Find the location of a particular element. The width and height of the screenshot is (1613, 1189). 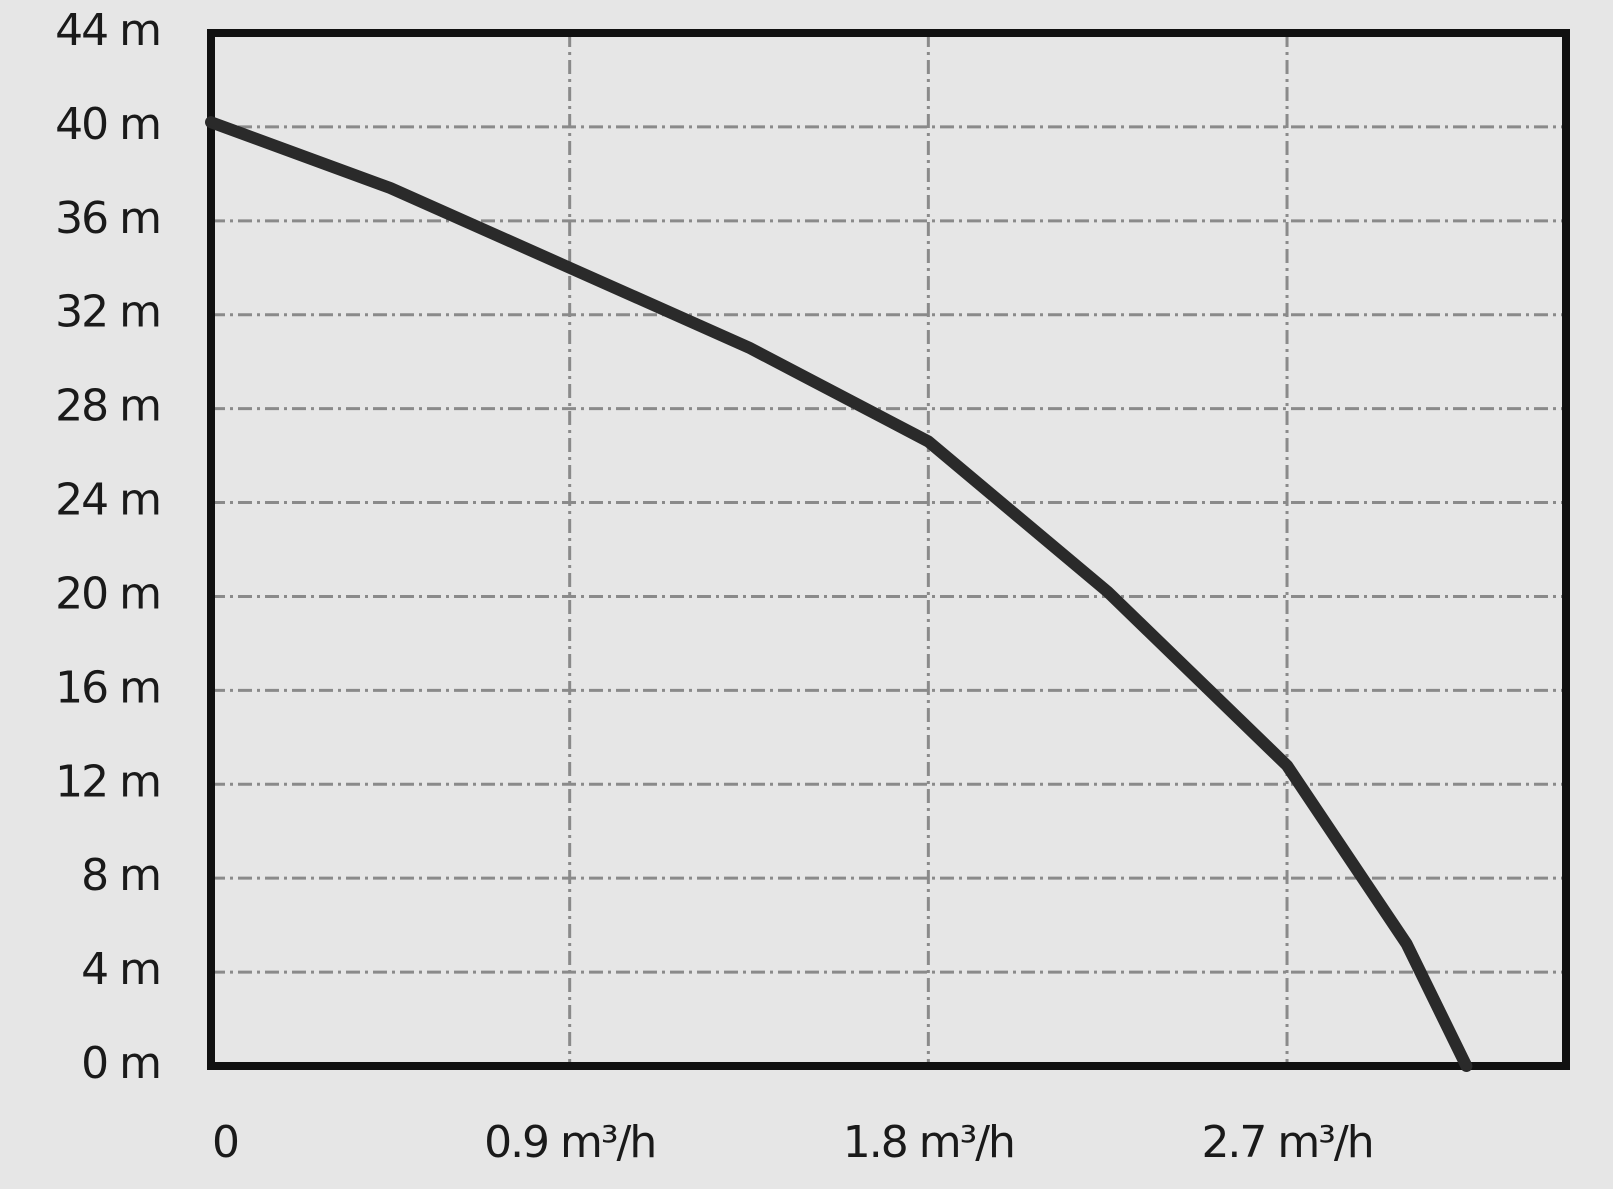

y-tick-label: 40 m is located at coordinates (107, 124).